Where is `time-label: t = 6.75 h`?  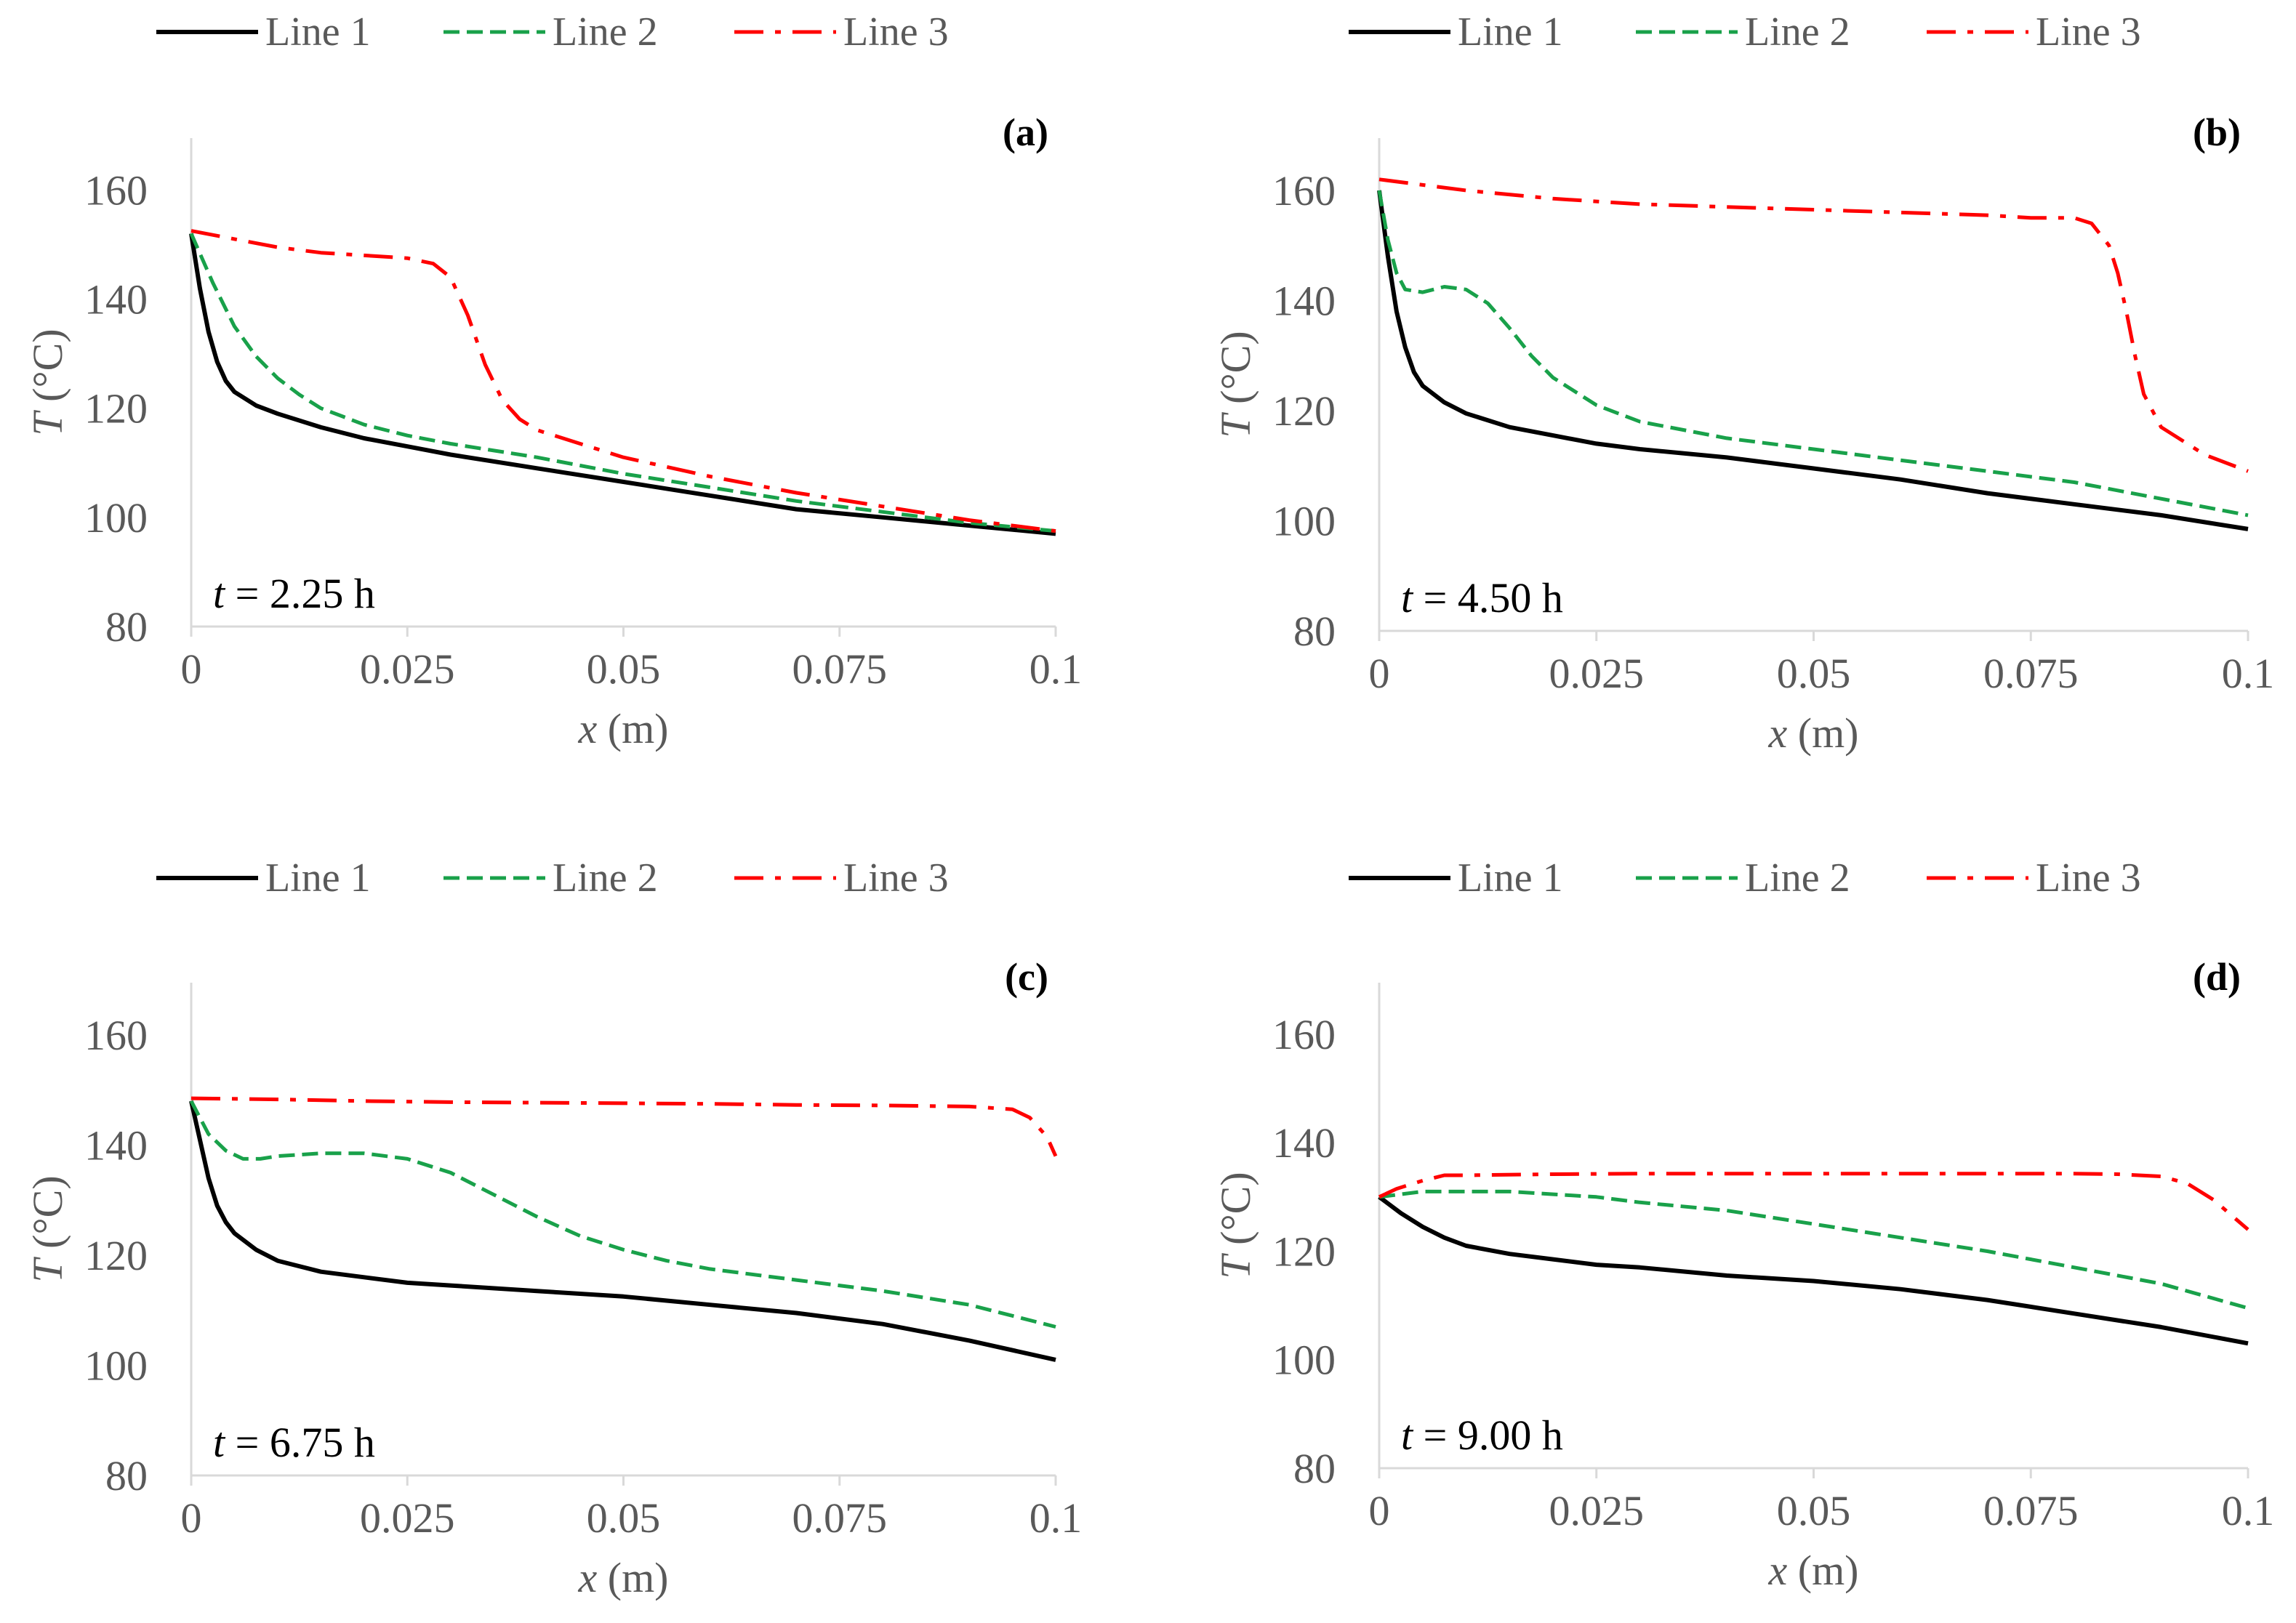 time-label: t = 6.75 h is located at coordinates (294, 1442).